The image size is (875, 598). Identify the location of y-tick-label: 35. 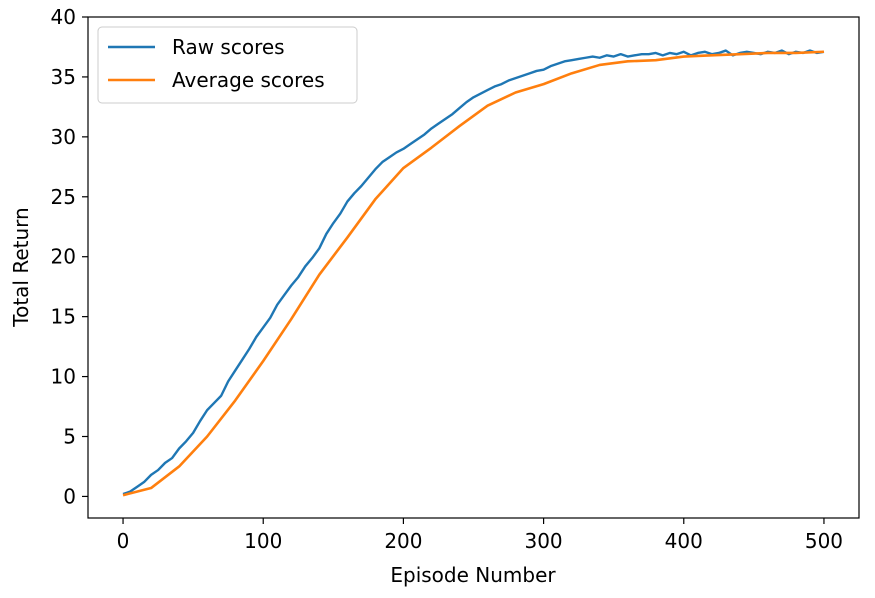
(63, 77).